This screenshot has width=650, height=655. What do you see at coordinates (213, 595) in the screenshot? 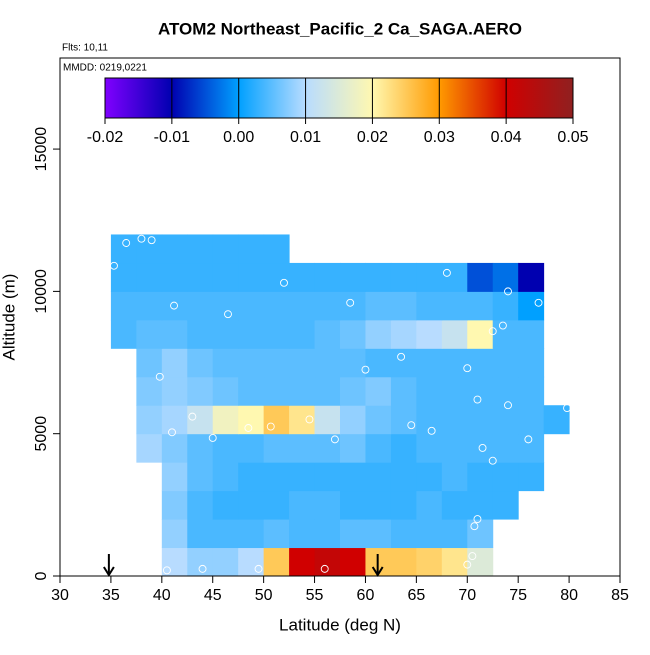
I see `x-tick-label: 45` at bounding box center [213, 595].